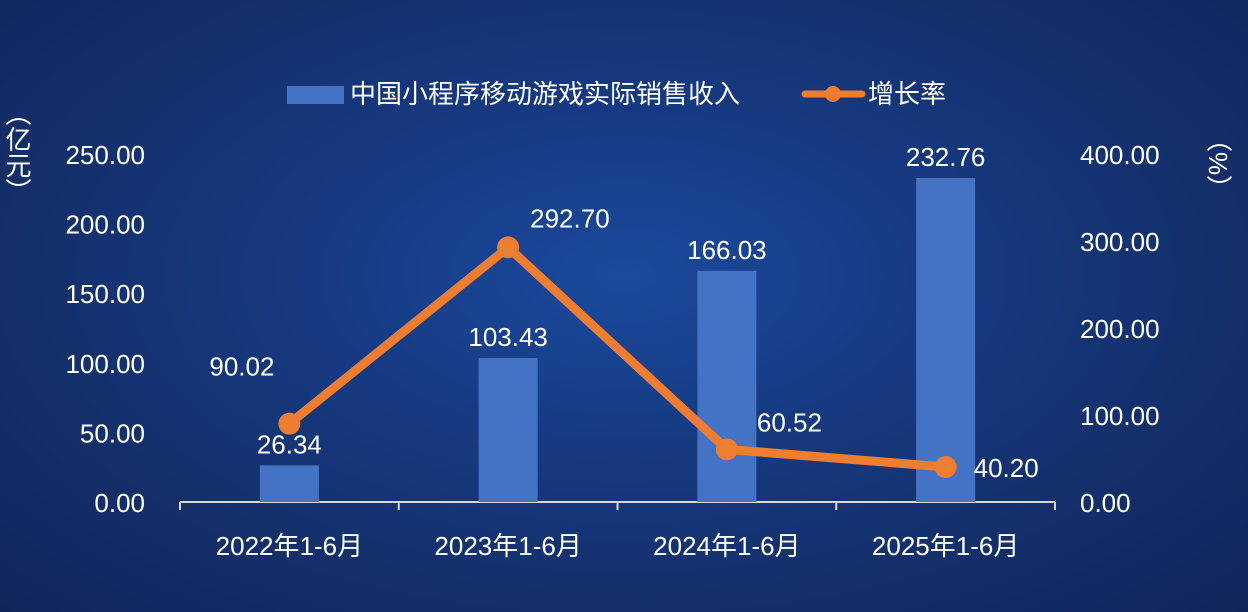  Describe the element at coordinates (105, 225) in the screenshot. I see `y-tick-label: 200.00` at that location.